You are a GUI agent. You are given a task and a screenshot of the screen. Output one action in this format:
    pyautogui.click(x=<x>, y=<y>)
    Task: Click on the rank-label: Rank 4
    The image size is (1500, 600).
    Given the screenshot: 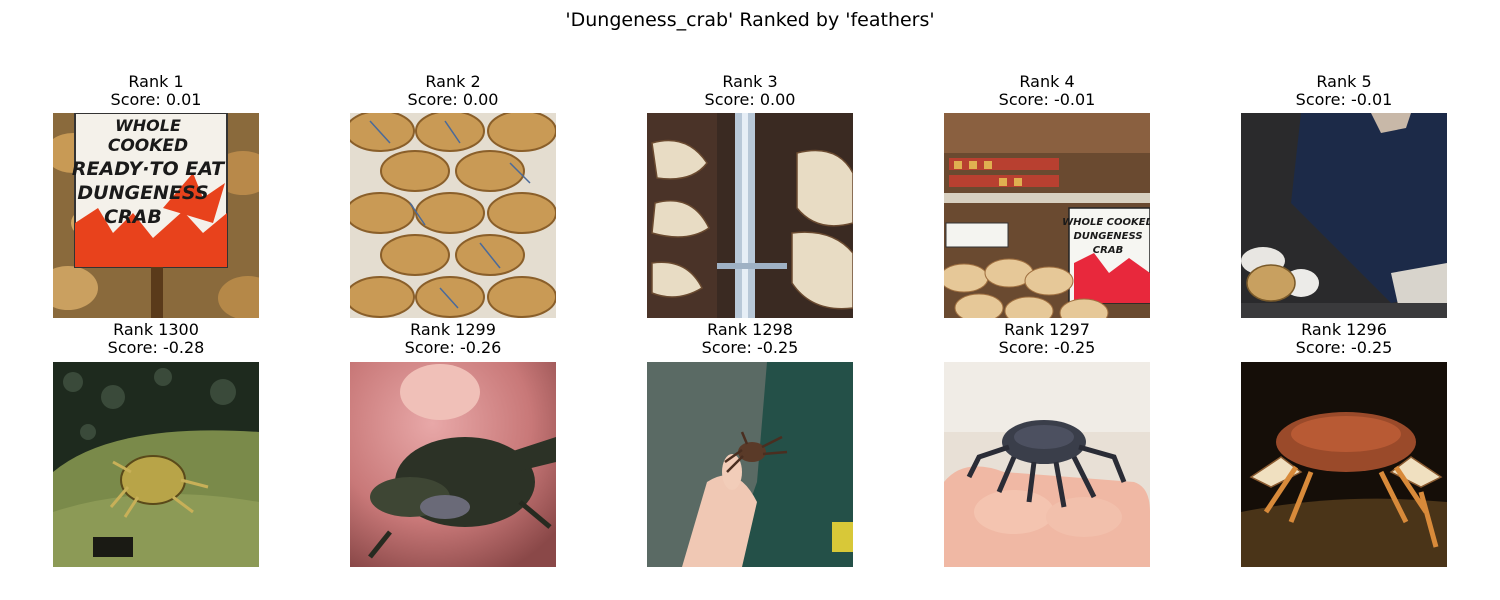 What is the action you would take?
    pyautogui.click(x=1047, y=81)
    